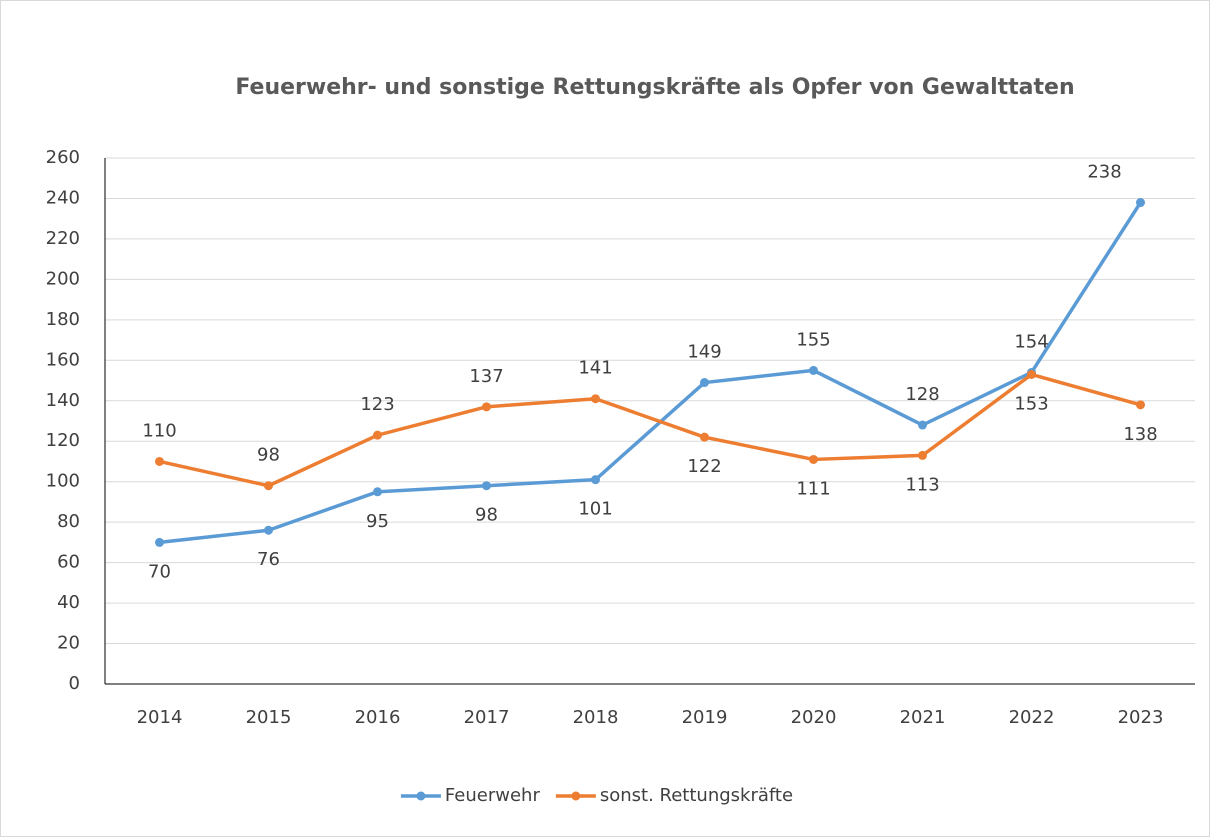  What do you see at coordinates (1141, 717) in the screenshot?
I see `x-tick-label: 2023` at bounding box center [1141, 717].